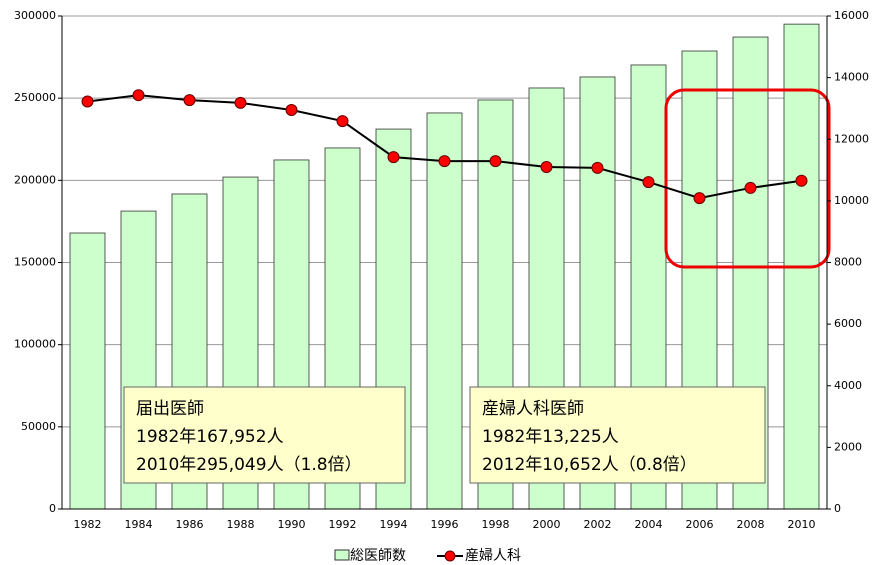 This screenshot has height=565, width=872. What do you see at coordinates (450, 556) in the screenshot?
I see `legend-marker` at bounding box center [450, 556].